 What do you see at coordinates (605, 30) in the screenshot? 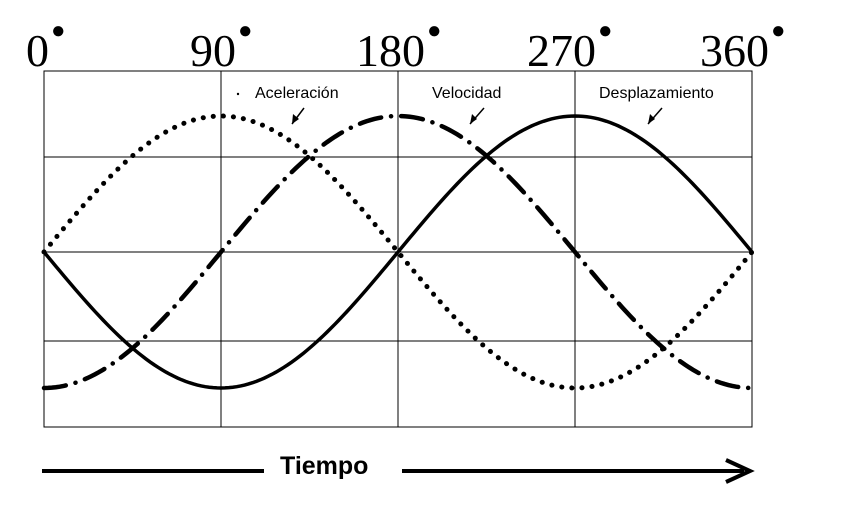
I see `degree-mark-270: ●` at bounding box center [605, 30].